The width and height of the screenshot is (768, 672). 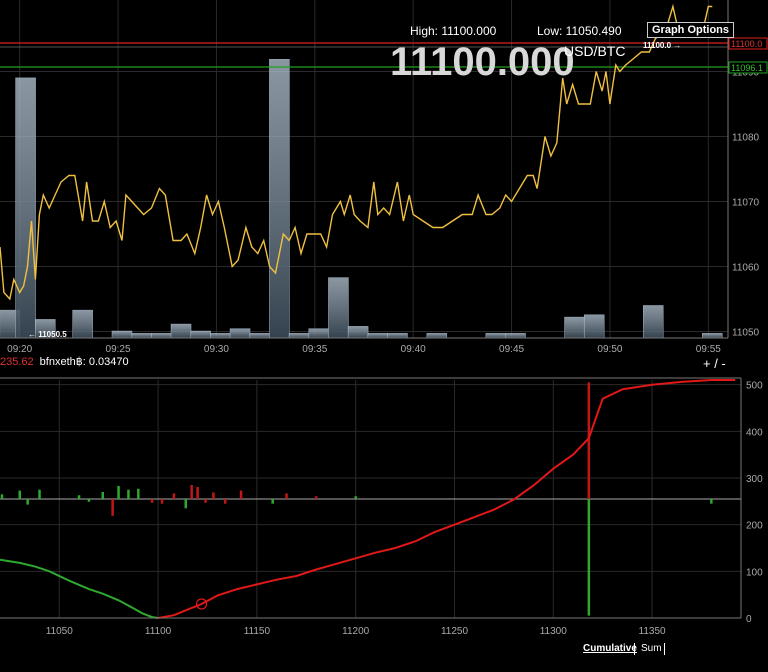 I want to click on x-tick-label: 11050, so click(x=60, y=631).